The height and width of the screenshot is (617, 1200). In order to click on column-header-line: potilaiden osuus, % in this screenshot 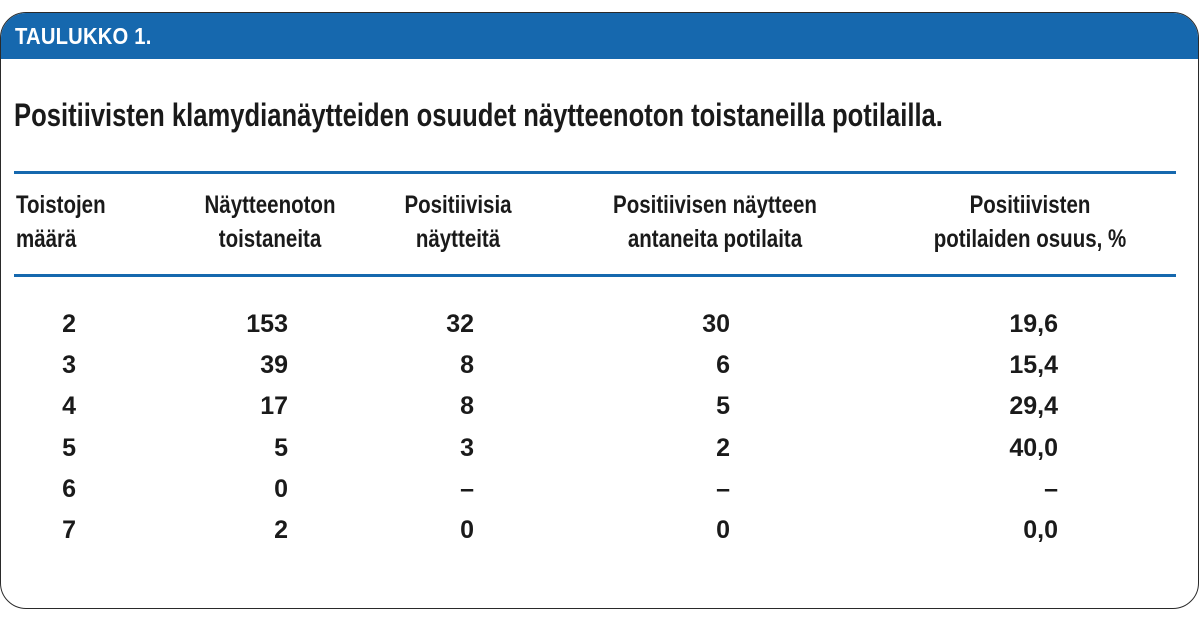, I will do `click(1030, 239)`.